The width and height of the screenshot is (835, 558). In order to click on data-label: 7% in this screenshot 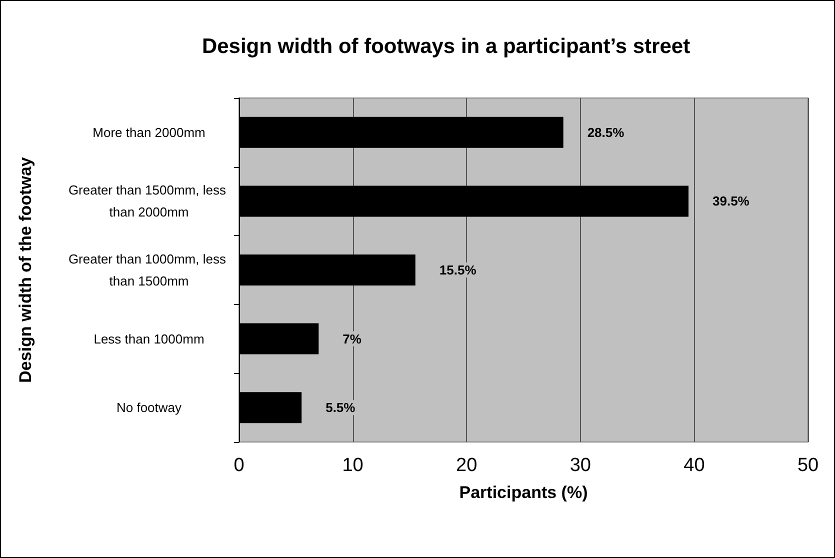, I will do `click(352, 338)`.